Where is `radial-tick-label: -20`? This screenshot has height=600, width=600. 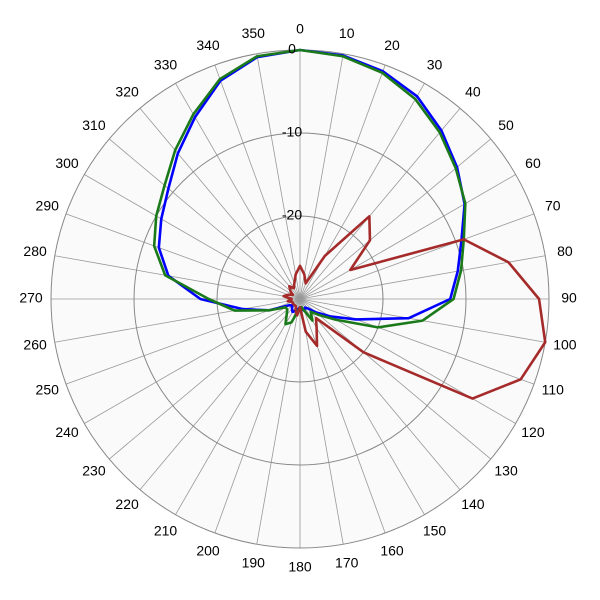 radial-tick-label: -20 is located at coordinates (292, 215).